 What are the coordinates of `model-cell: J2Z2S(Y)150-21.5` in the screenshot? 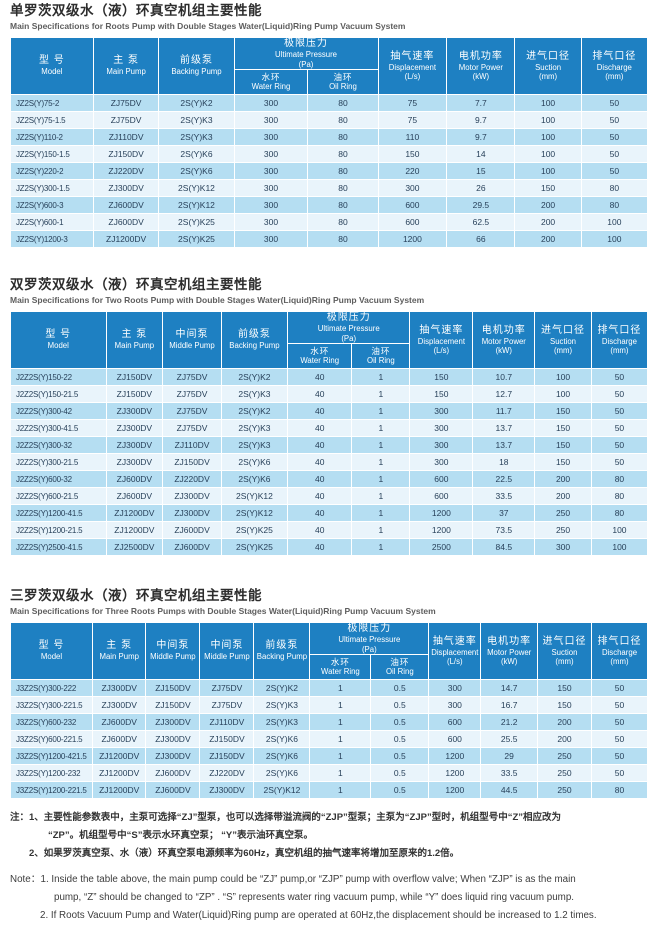 It's located at (58, 394).